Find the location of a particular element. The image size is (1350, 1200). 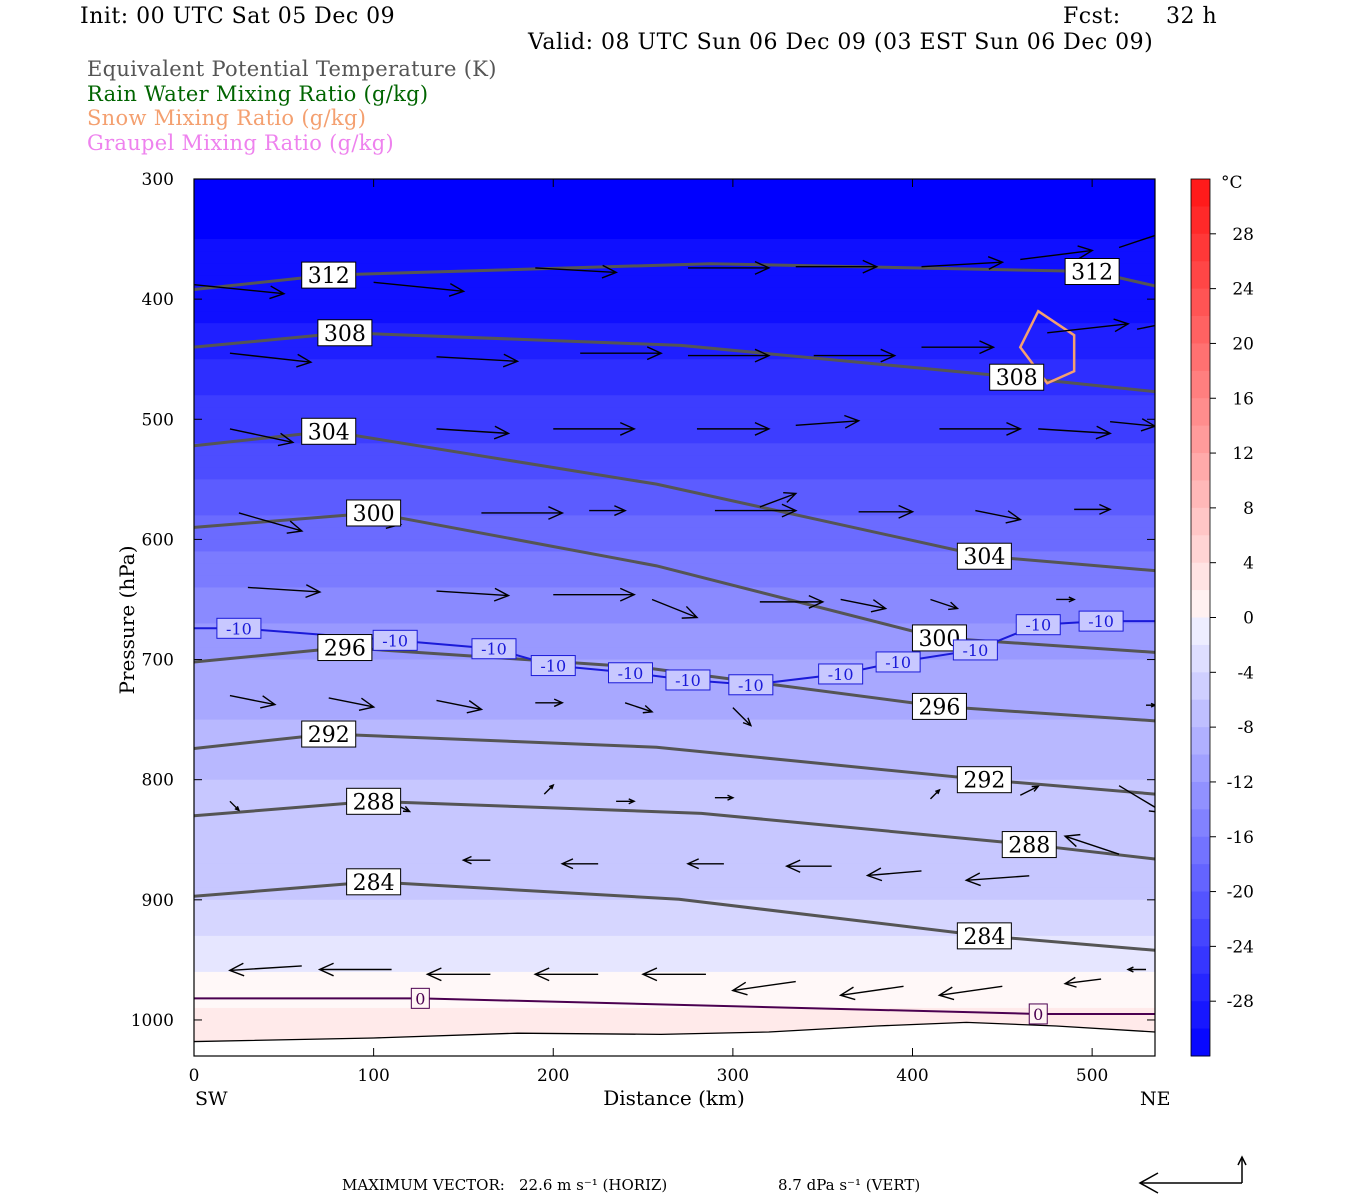

colorbar-tick-label: 28 is located at coordinates (1243, 235).